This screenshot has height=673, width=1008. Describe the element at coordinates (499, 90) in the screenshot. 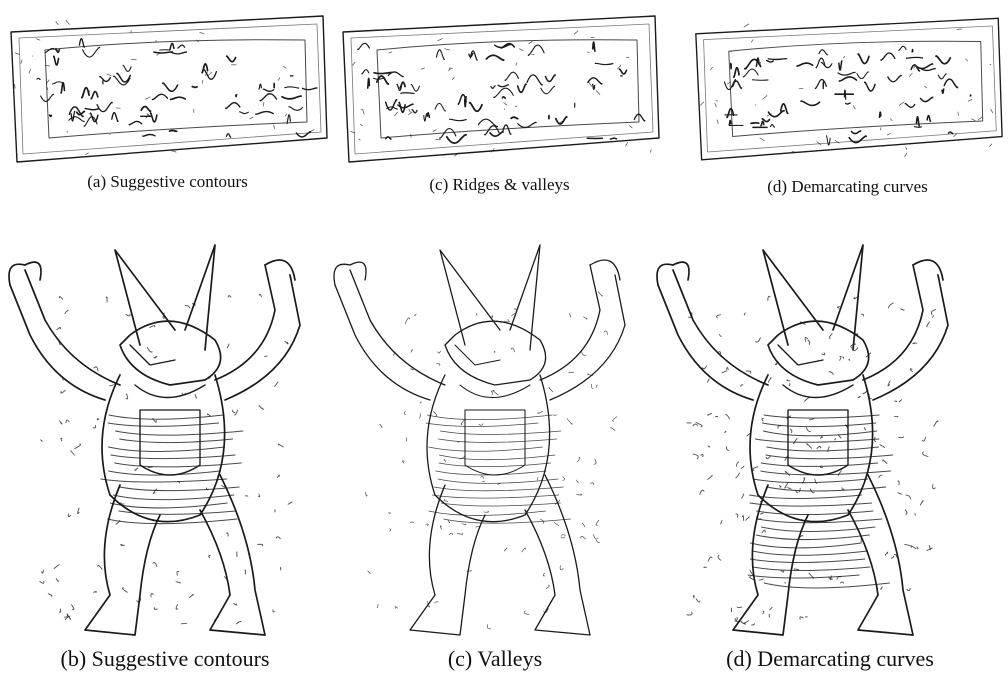

I see `tablet-ridges-valleys-image` at that location.